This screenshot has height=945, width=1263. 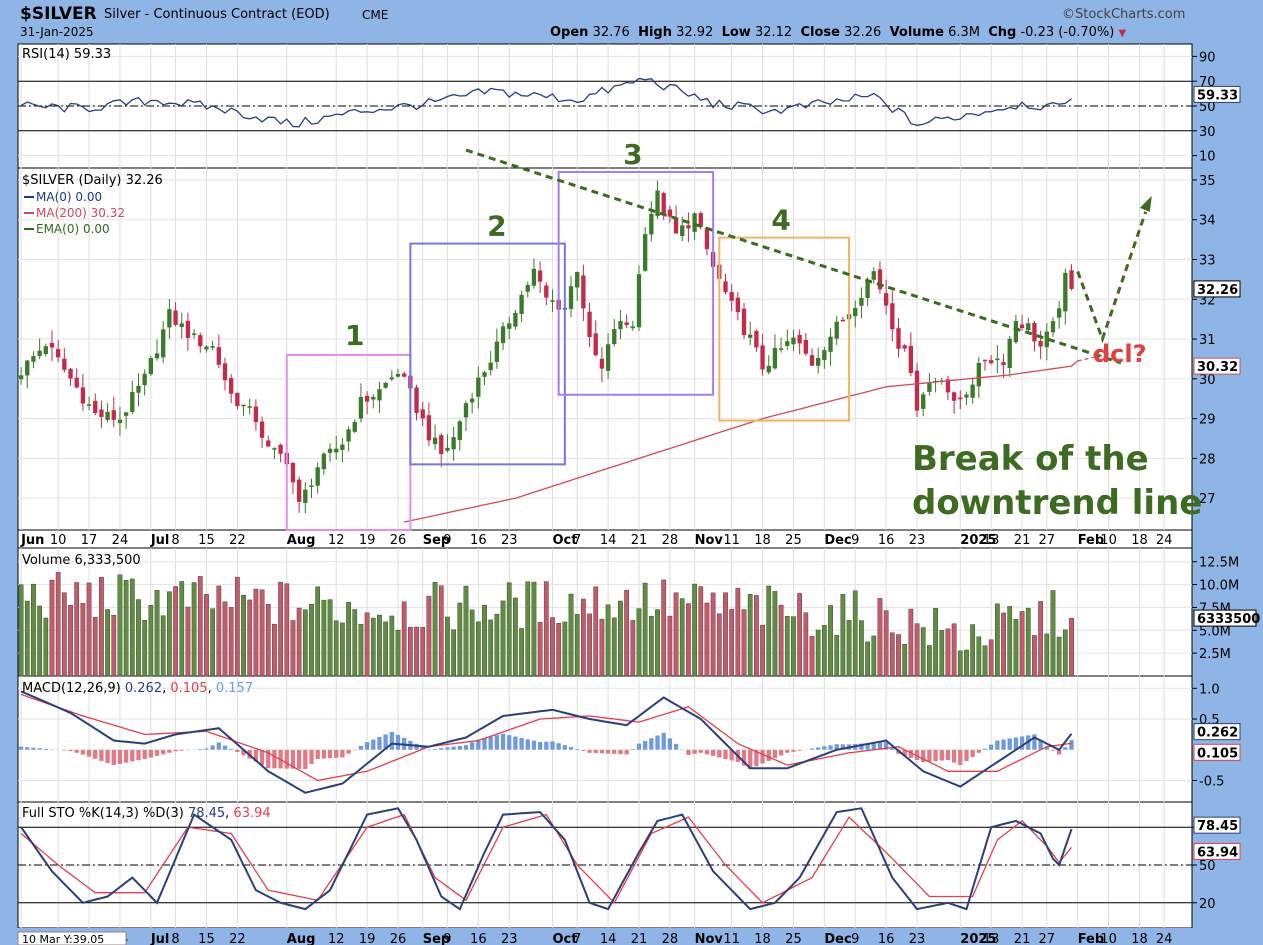 I want to click on ma200-value-label-box, so click(x=1217, y=366).